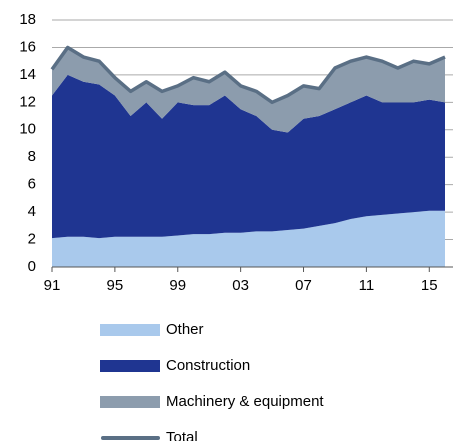 The width and height of the screenshot is (454, 446). Describe the element at coordinates (52, 285) in the screenshot. I see `x-tick-label: 91` at that location.